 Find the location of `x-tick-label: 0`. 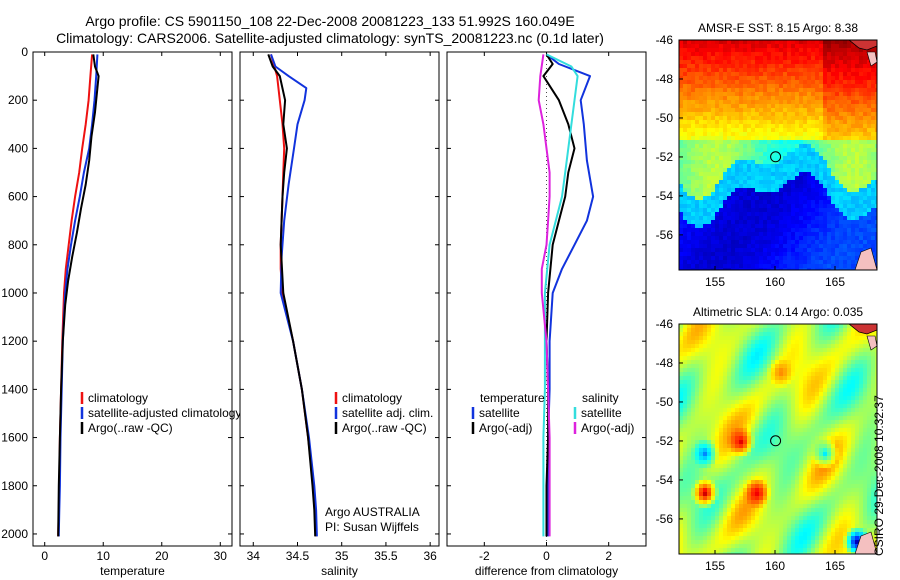

x-tick-label: 0 is located at coordinates (44, 556).